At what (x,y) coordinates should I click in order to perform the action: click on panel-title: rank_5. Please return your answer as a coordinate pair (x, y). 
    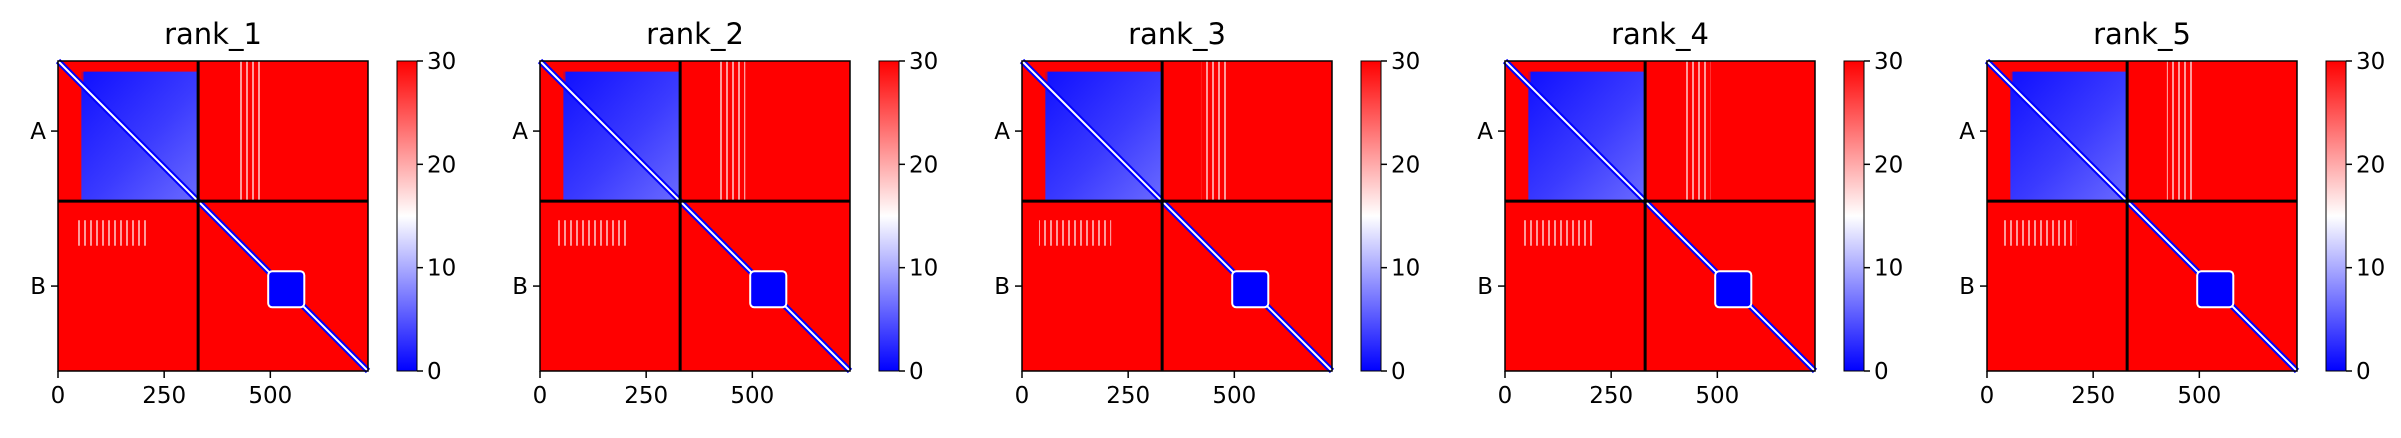
    Looking at the image, I should click on (2142, 34).